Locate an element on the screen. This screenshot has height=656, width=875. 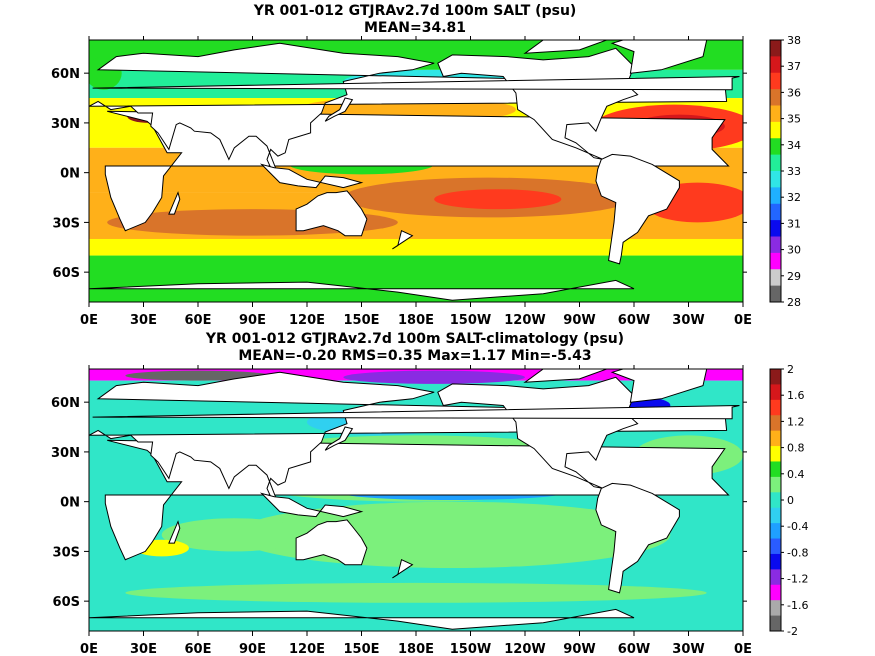
sp-core is located at coordinates (498, 199).